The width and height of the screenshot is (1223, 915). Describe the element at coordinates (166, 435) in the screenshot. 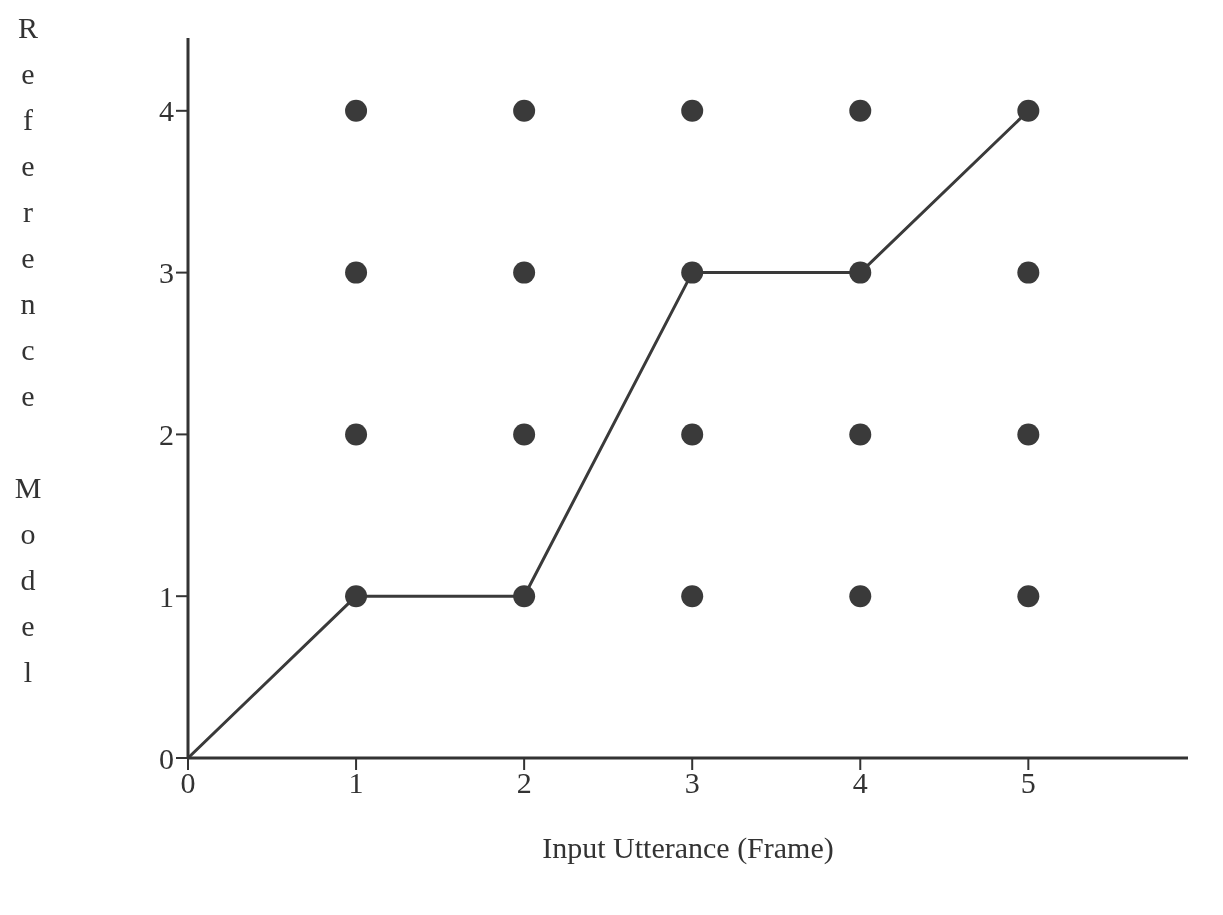

I see `y-tick-label: 2` at that location.